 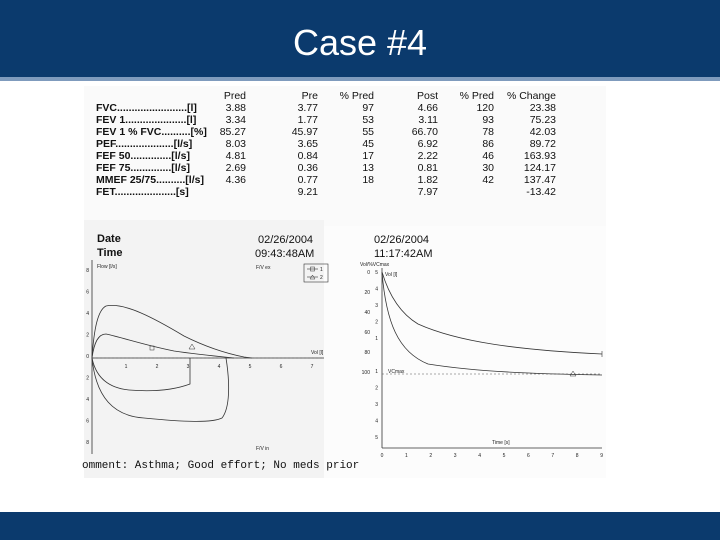 What do you see at coordinates (375, 265) in the screenshot?
I see `vt-top-label: Vol/%VCmax` at bounding box center [375, 265].